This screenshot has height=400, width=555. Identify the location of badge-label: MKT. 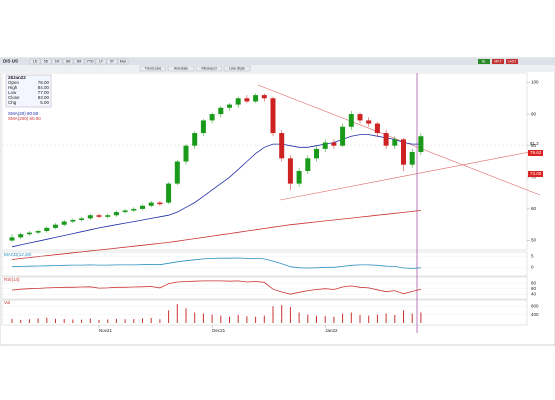
(498, 62).